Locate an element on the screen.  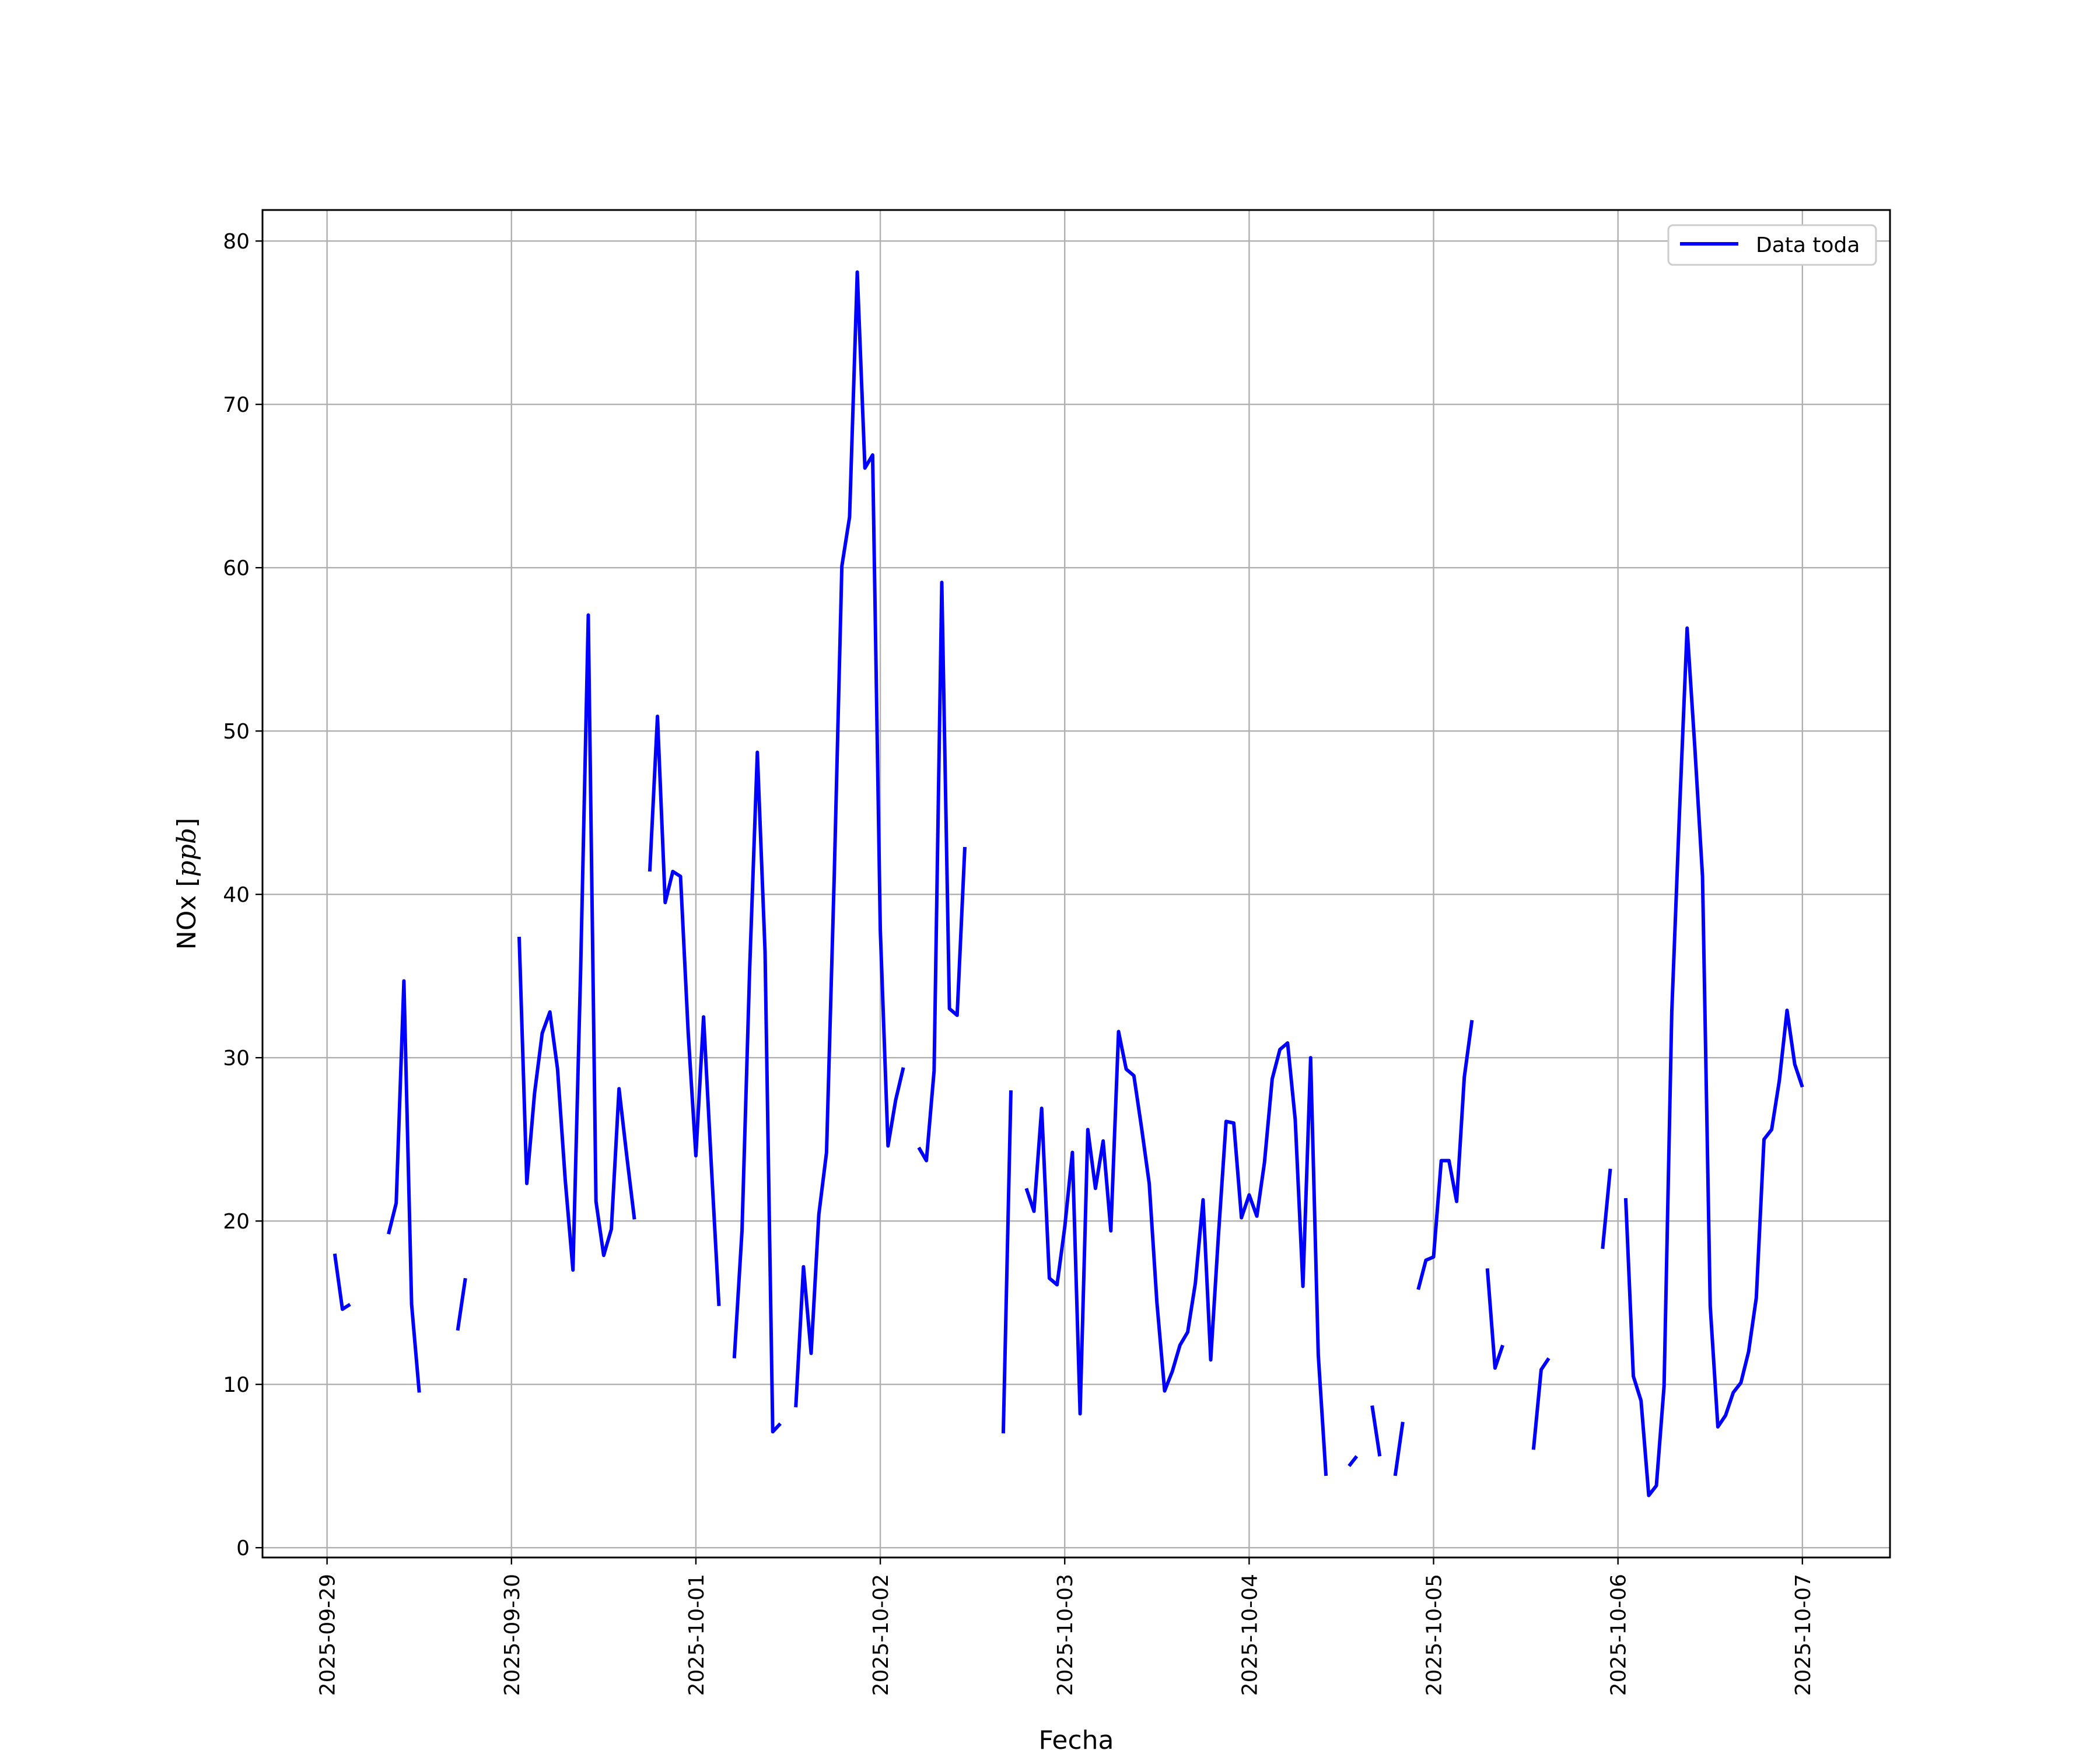
y-axis-title-unit: ppb is located at coordinates (187, 852).